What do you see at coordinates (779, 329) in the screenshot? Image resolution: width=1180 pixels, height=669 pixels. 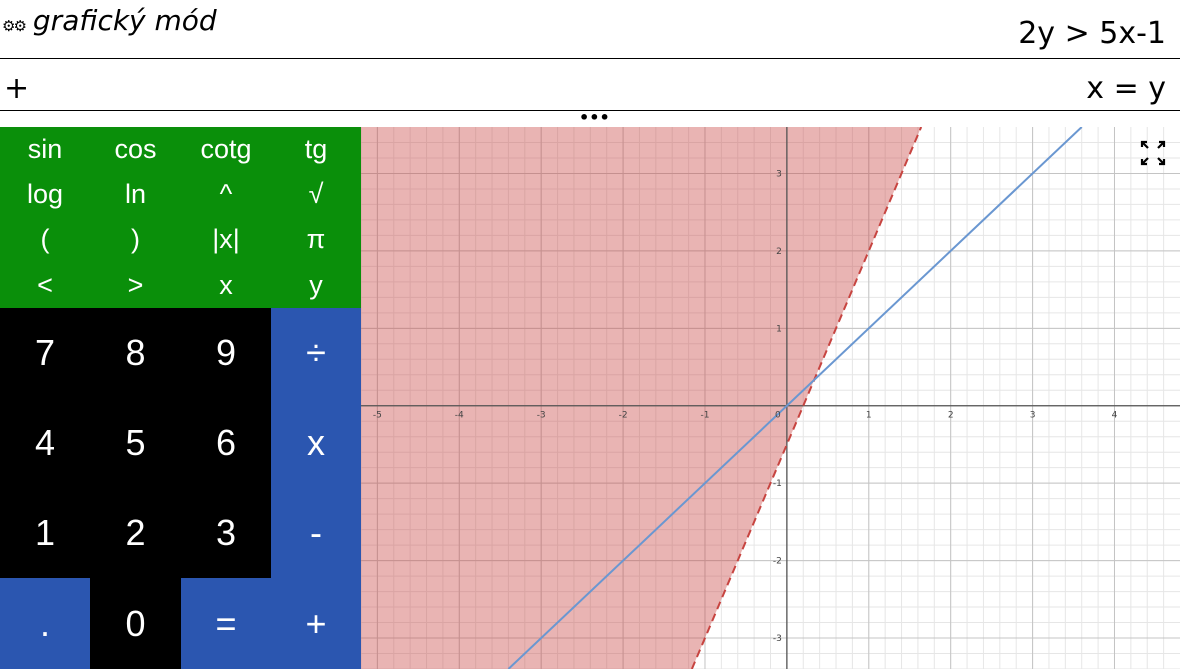 I see `y-tick-label: 1` at bounding box center [779, 329].